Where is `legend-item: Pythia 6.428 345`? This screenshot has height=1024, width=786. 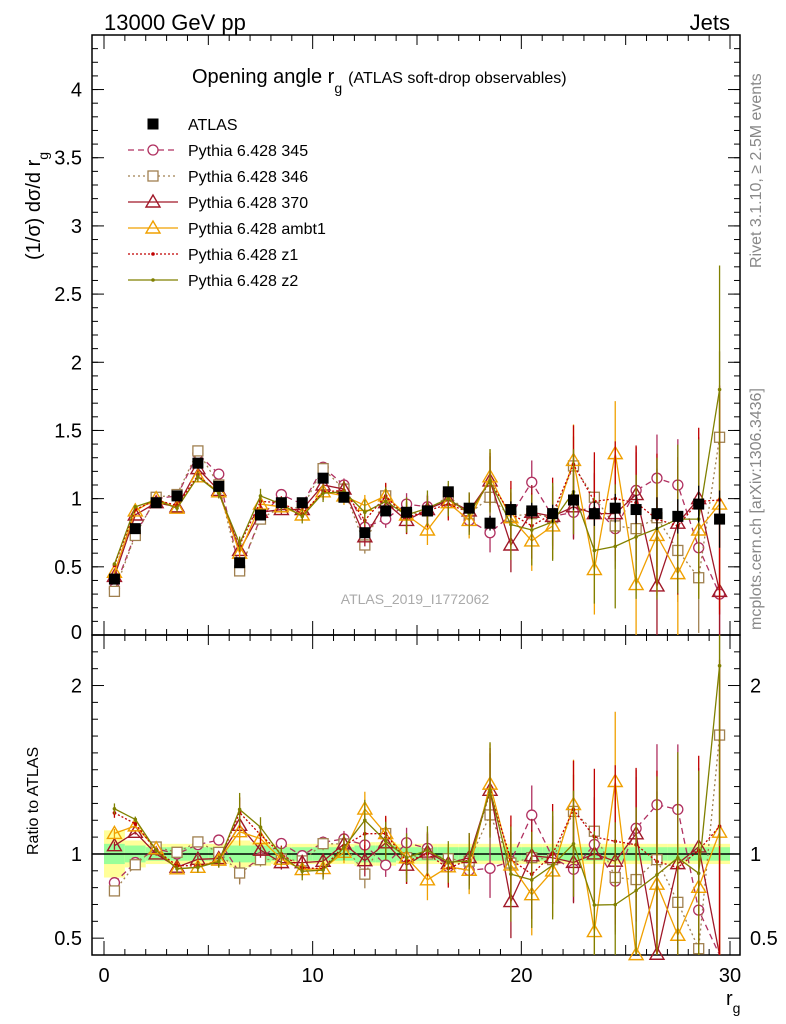
legend-item: Pythia 6.428 345 is located at coordinates (218, 151).